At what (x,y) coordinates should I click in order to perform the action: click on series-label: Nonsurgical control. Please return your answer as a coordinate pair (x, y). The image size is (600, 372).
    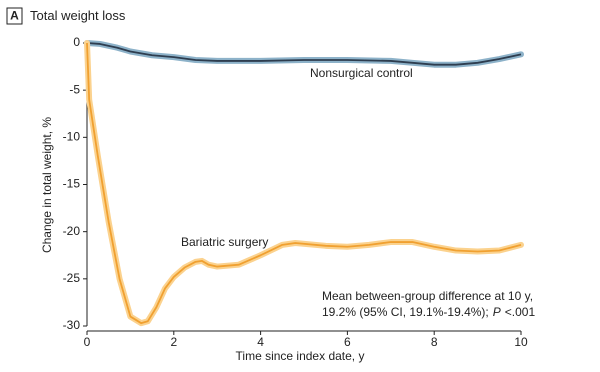
    Looking at the image, I should click on (361, 73).